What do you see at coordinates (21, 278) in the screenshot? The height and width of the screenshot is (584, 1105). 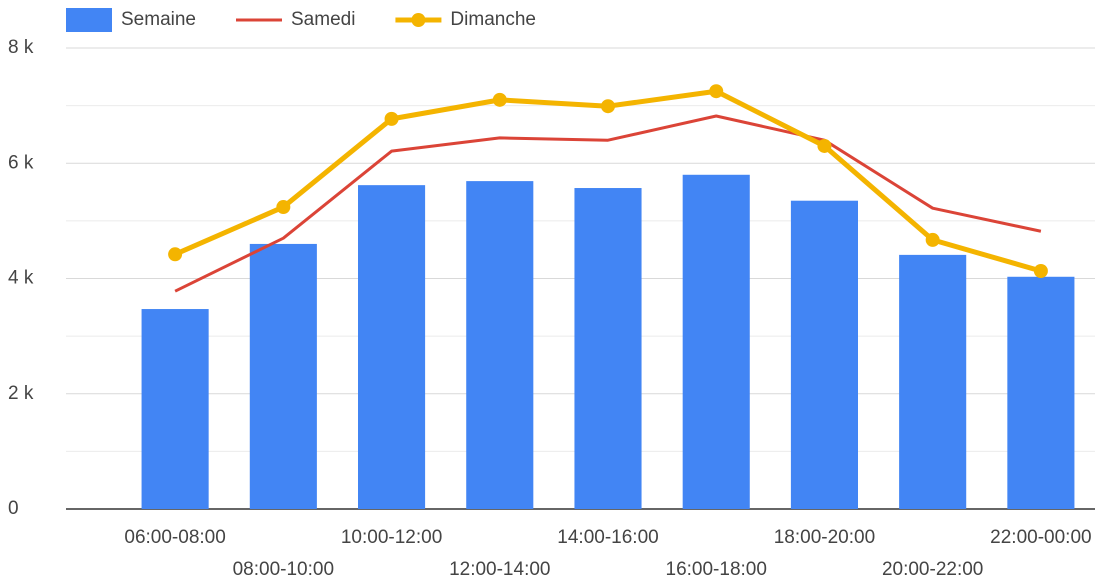 I see `y-tick-label: 4 k` at bounding box center [21, 278].